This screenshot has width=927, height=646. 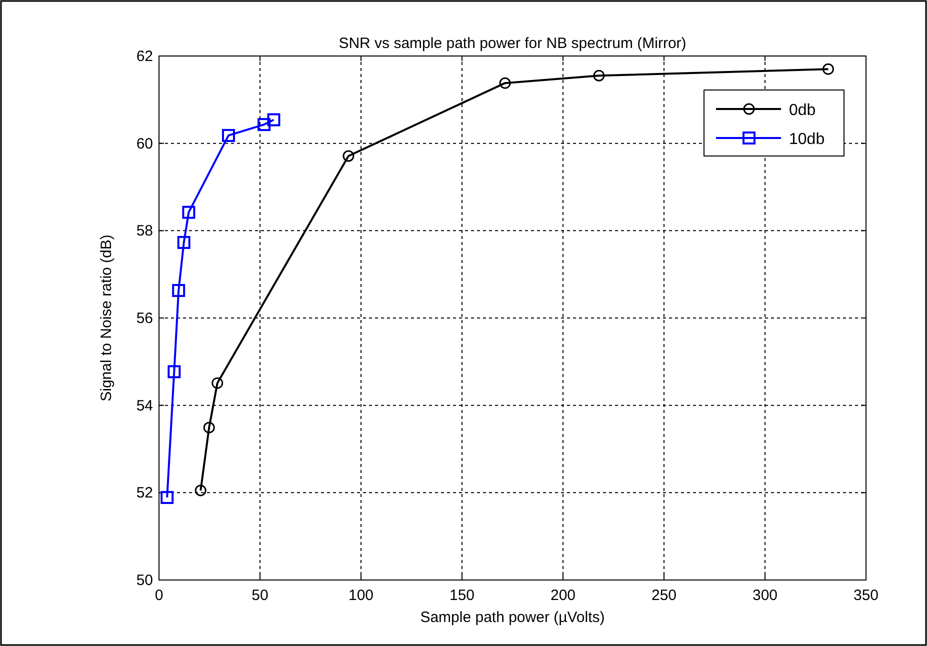 I want to click on y-axis-title: Signal to Noise ratio (dB), so click(x=106, y=318).